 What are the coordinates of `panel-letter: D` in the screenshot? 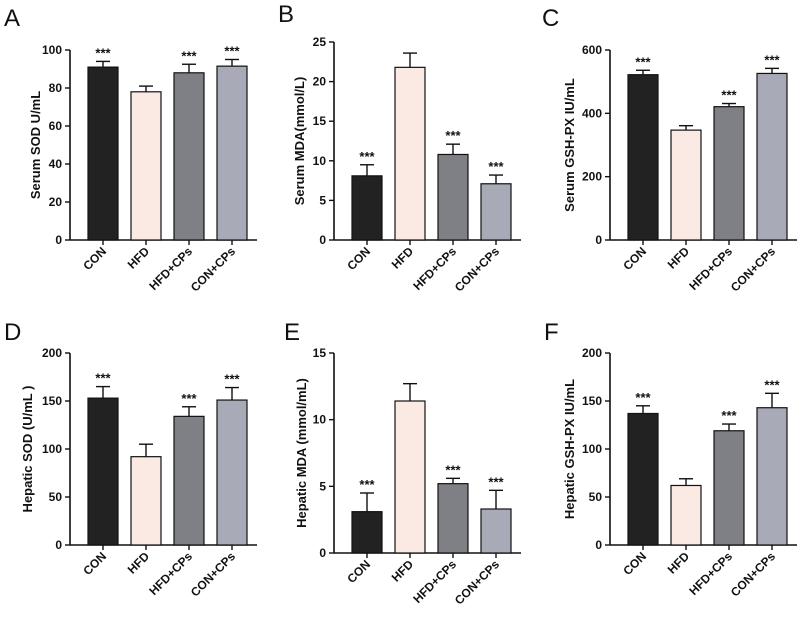 It's located at (12, 332).